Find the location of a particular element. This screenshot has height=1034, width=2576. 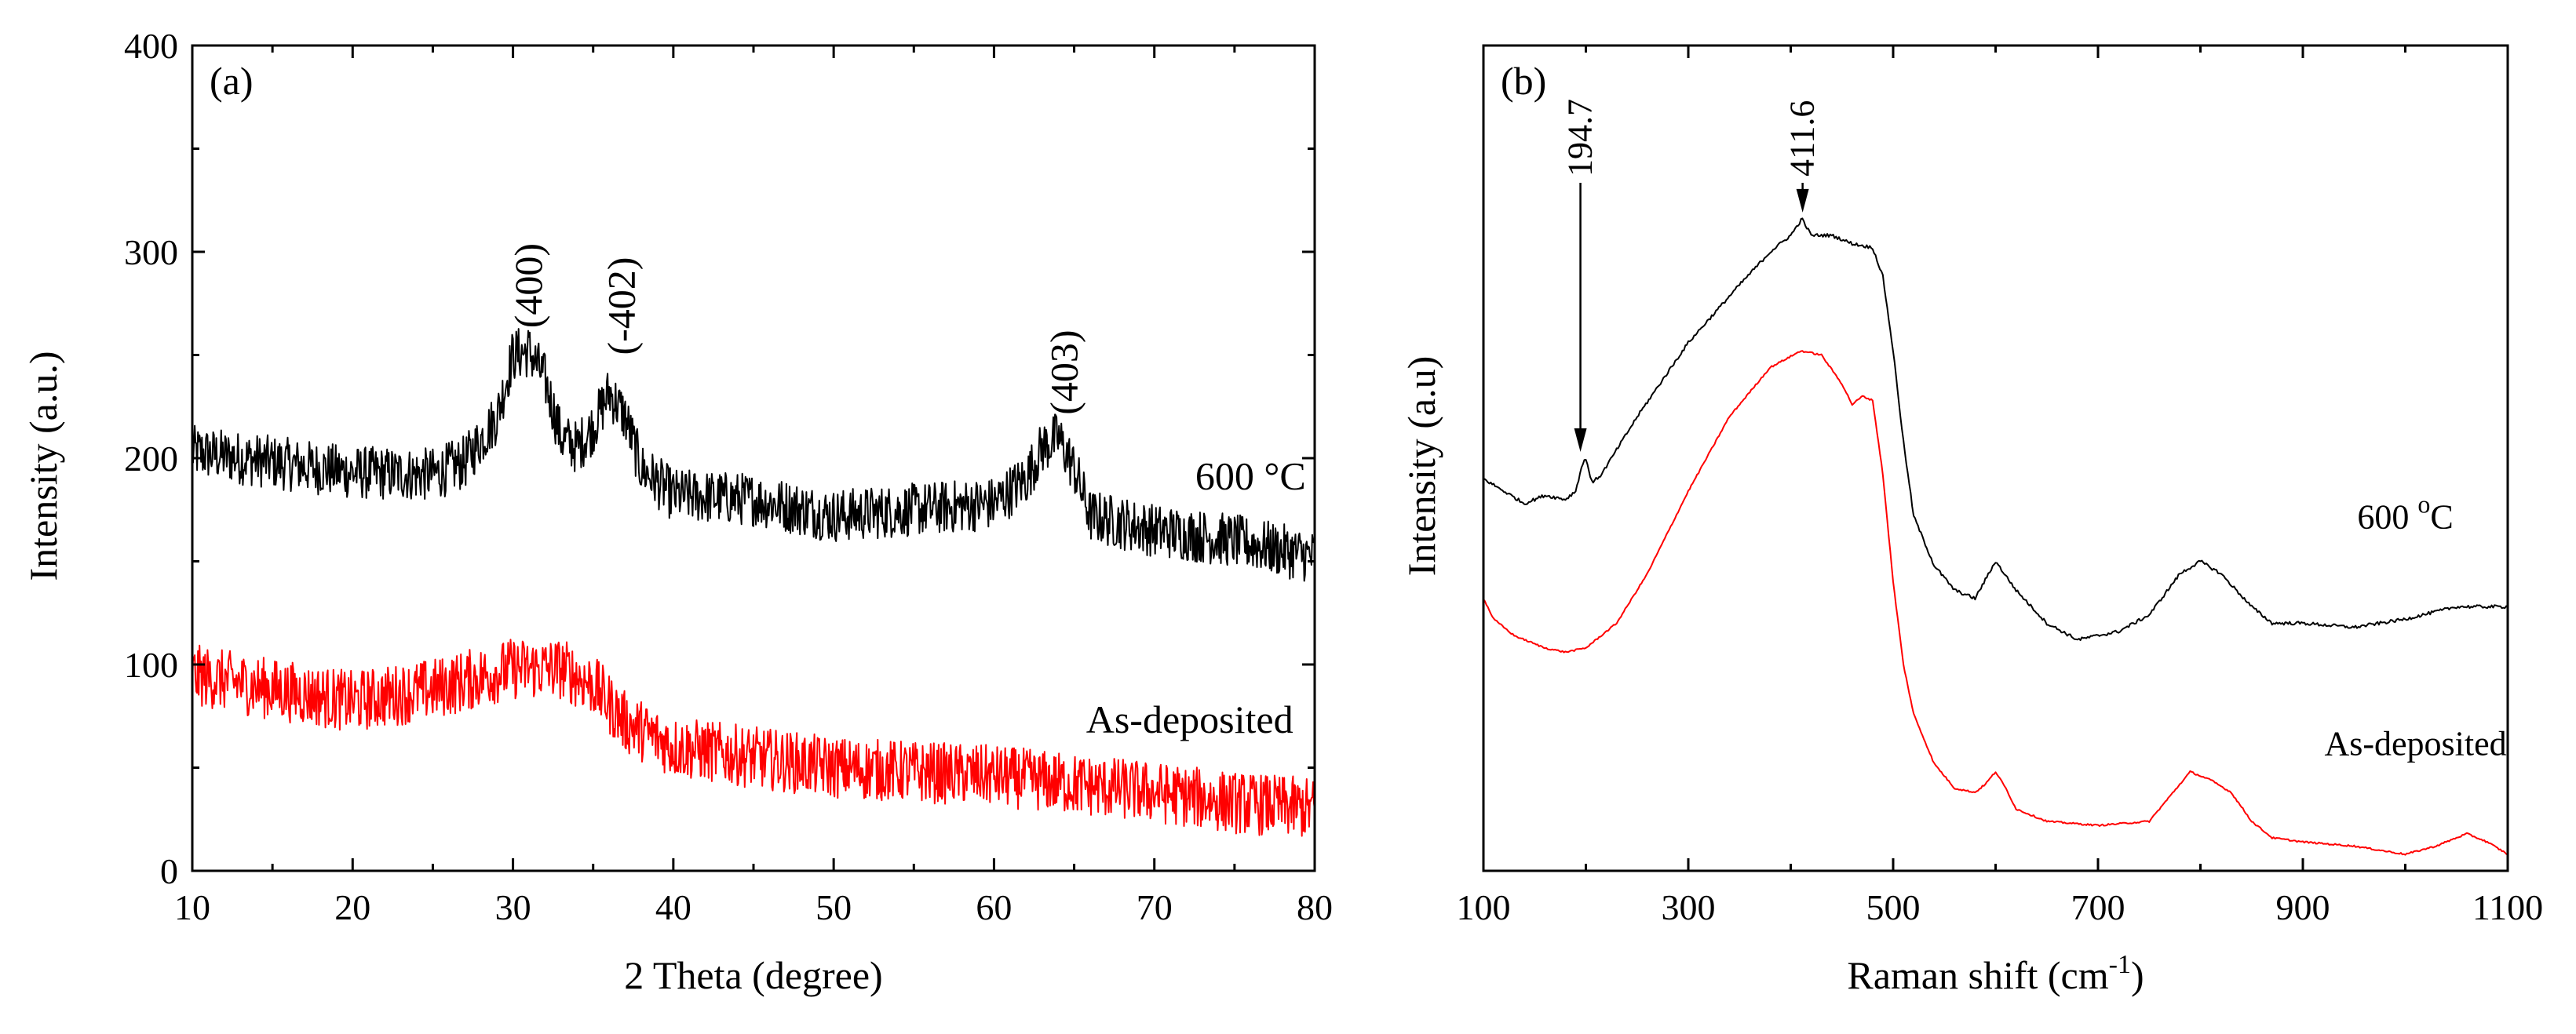

x-axis-title: Raman shift (cm-1) is located at coordinates (1996, 973).